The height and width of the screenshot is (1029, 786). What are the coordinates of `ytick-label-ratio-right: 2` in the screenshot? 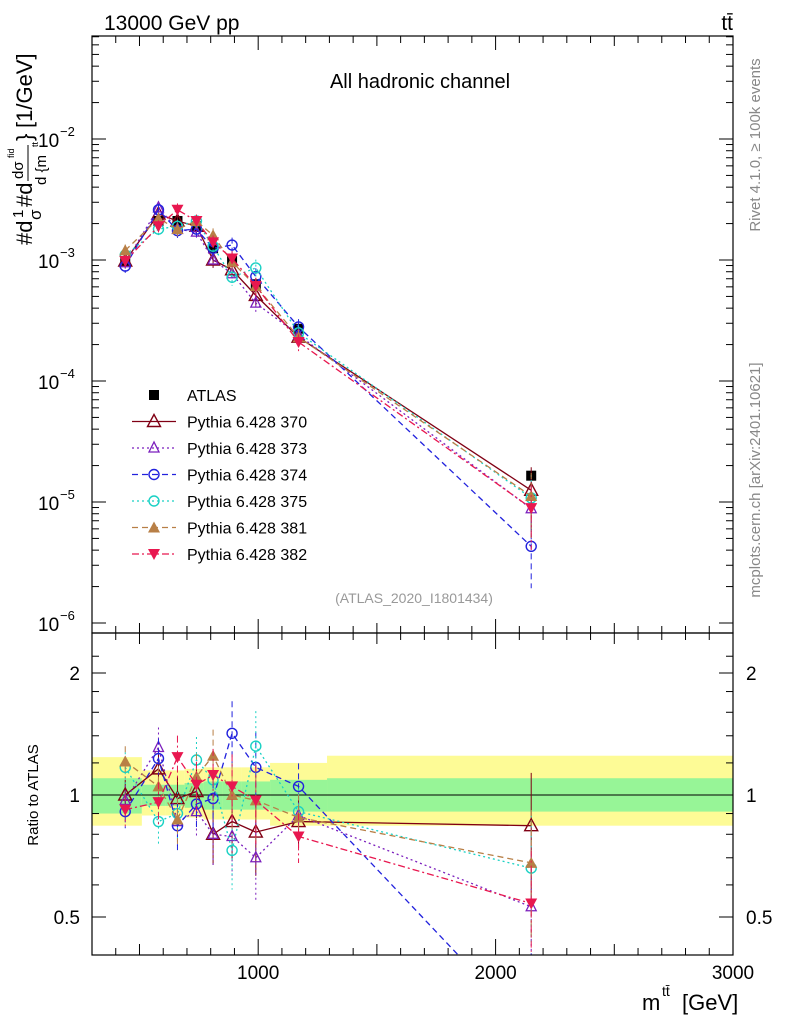 It's located at (751, 674).